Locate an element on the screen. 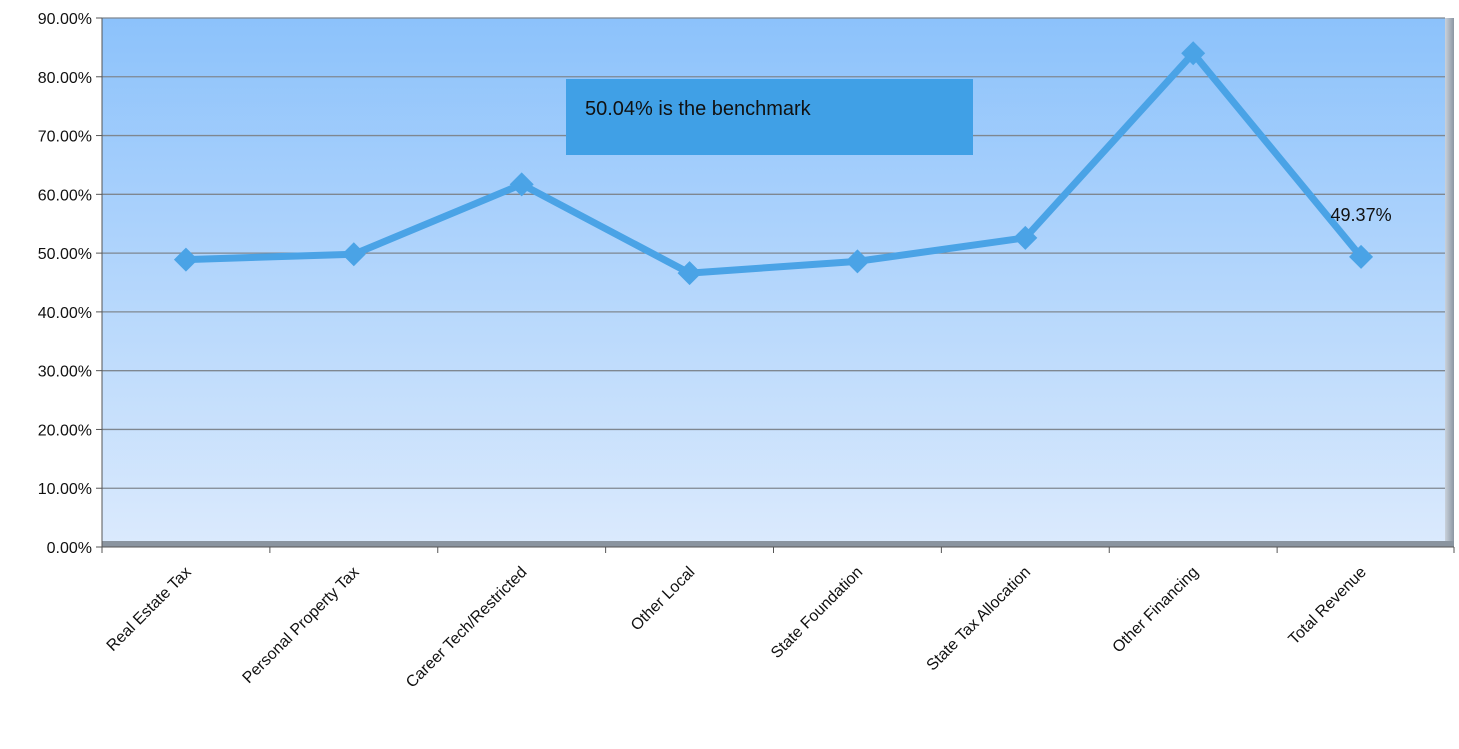 The height and width of the screenshot is (749, 1459). x-tick-label: Other Financing is located at coordinates (1155, 610).